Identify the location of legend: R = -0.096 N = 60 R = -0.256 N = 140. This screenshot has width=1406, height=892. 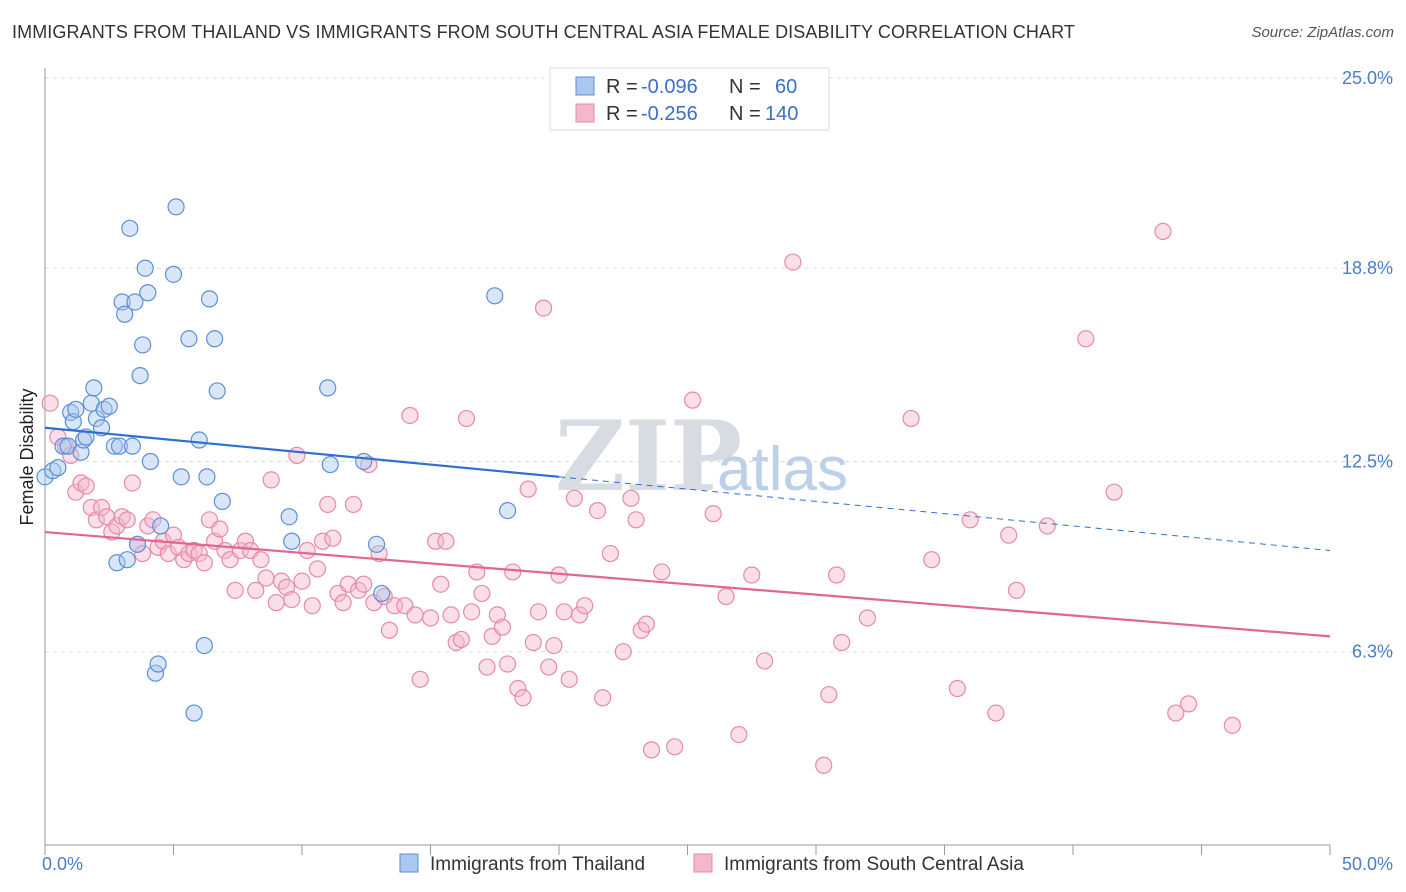
(689, 99).